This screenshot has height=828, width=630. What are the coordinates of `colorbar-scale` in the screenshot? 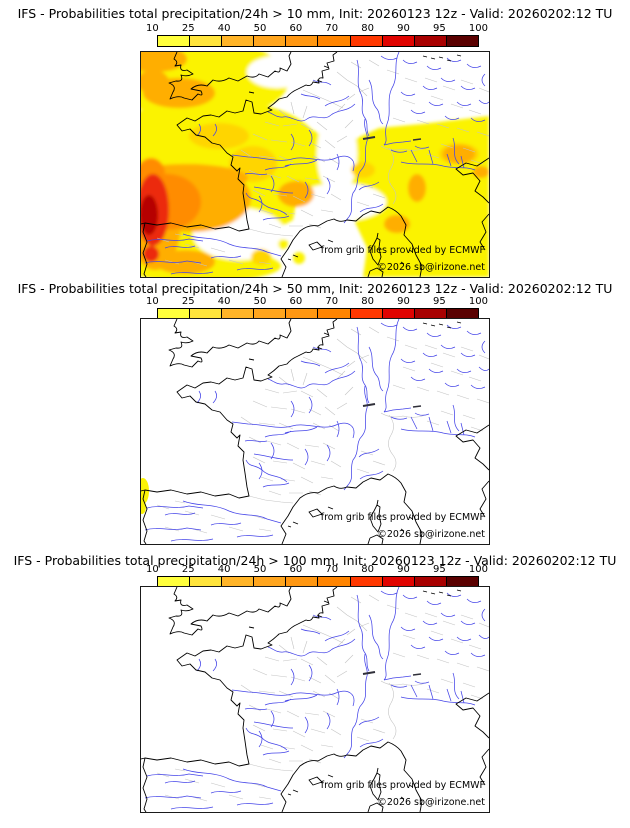 It's located at (318, 41).